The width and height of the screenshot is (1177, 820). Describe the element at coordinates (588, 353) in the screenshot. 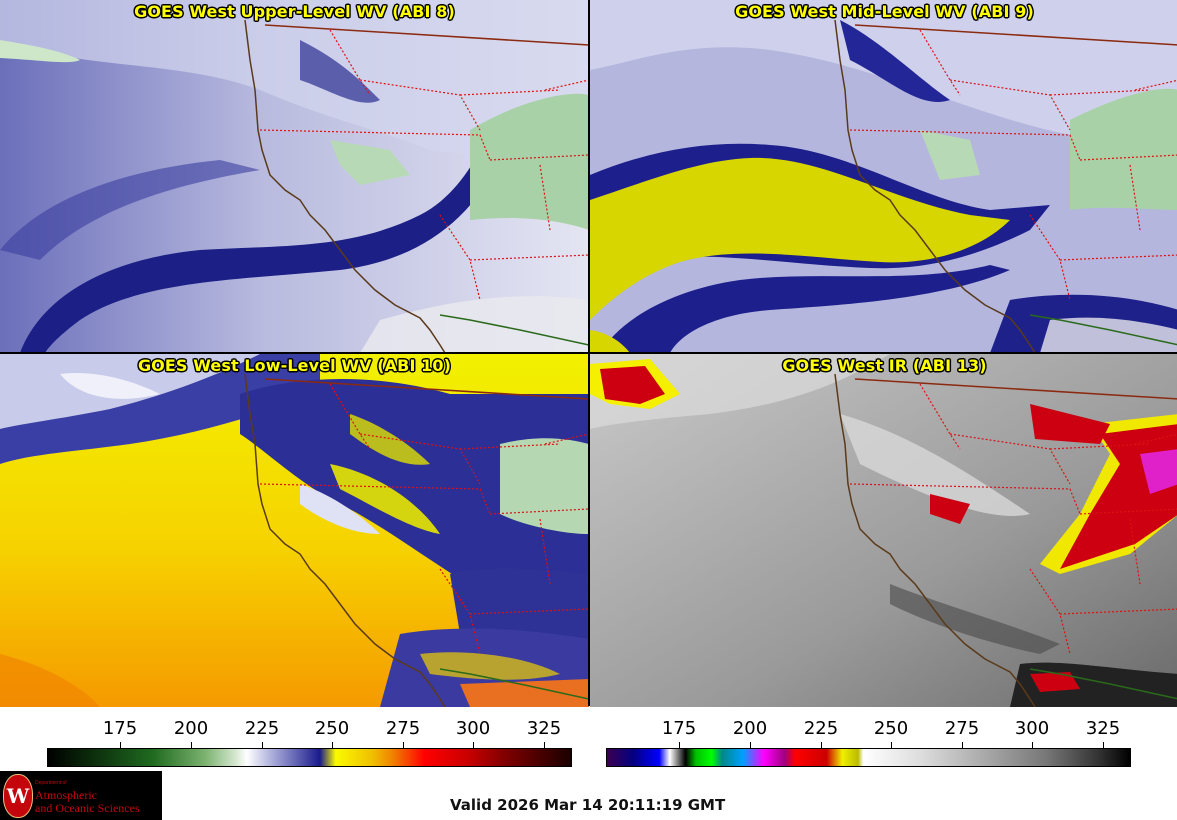

I see `panel-divider-horizontal` at that location.